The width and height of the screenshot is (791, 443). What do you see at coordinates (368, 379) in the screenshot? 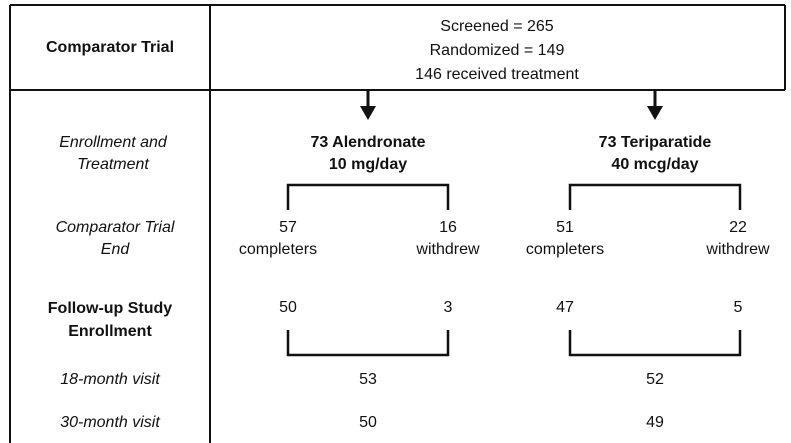
I see `count: 53` at bounding box center [368, 379].